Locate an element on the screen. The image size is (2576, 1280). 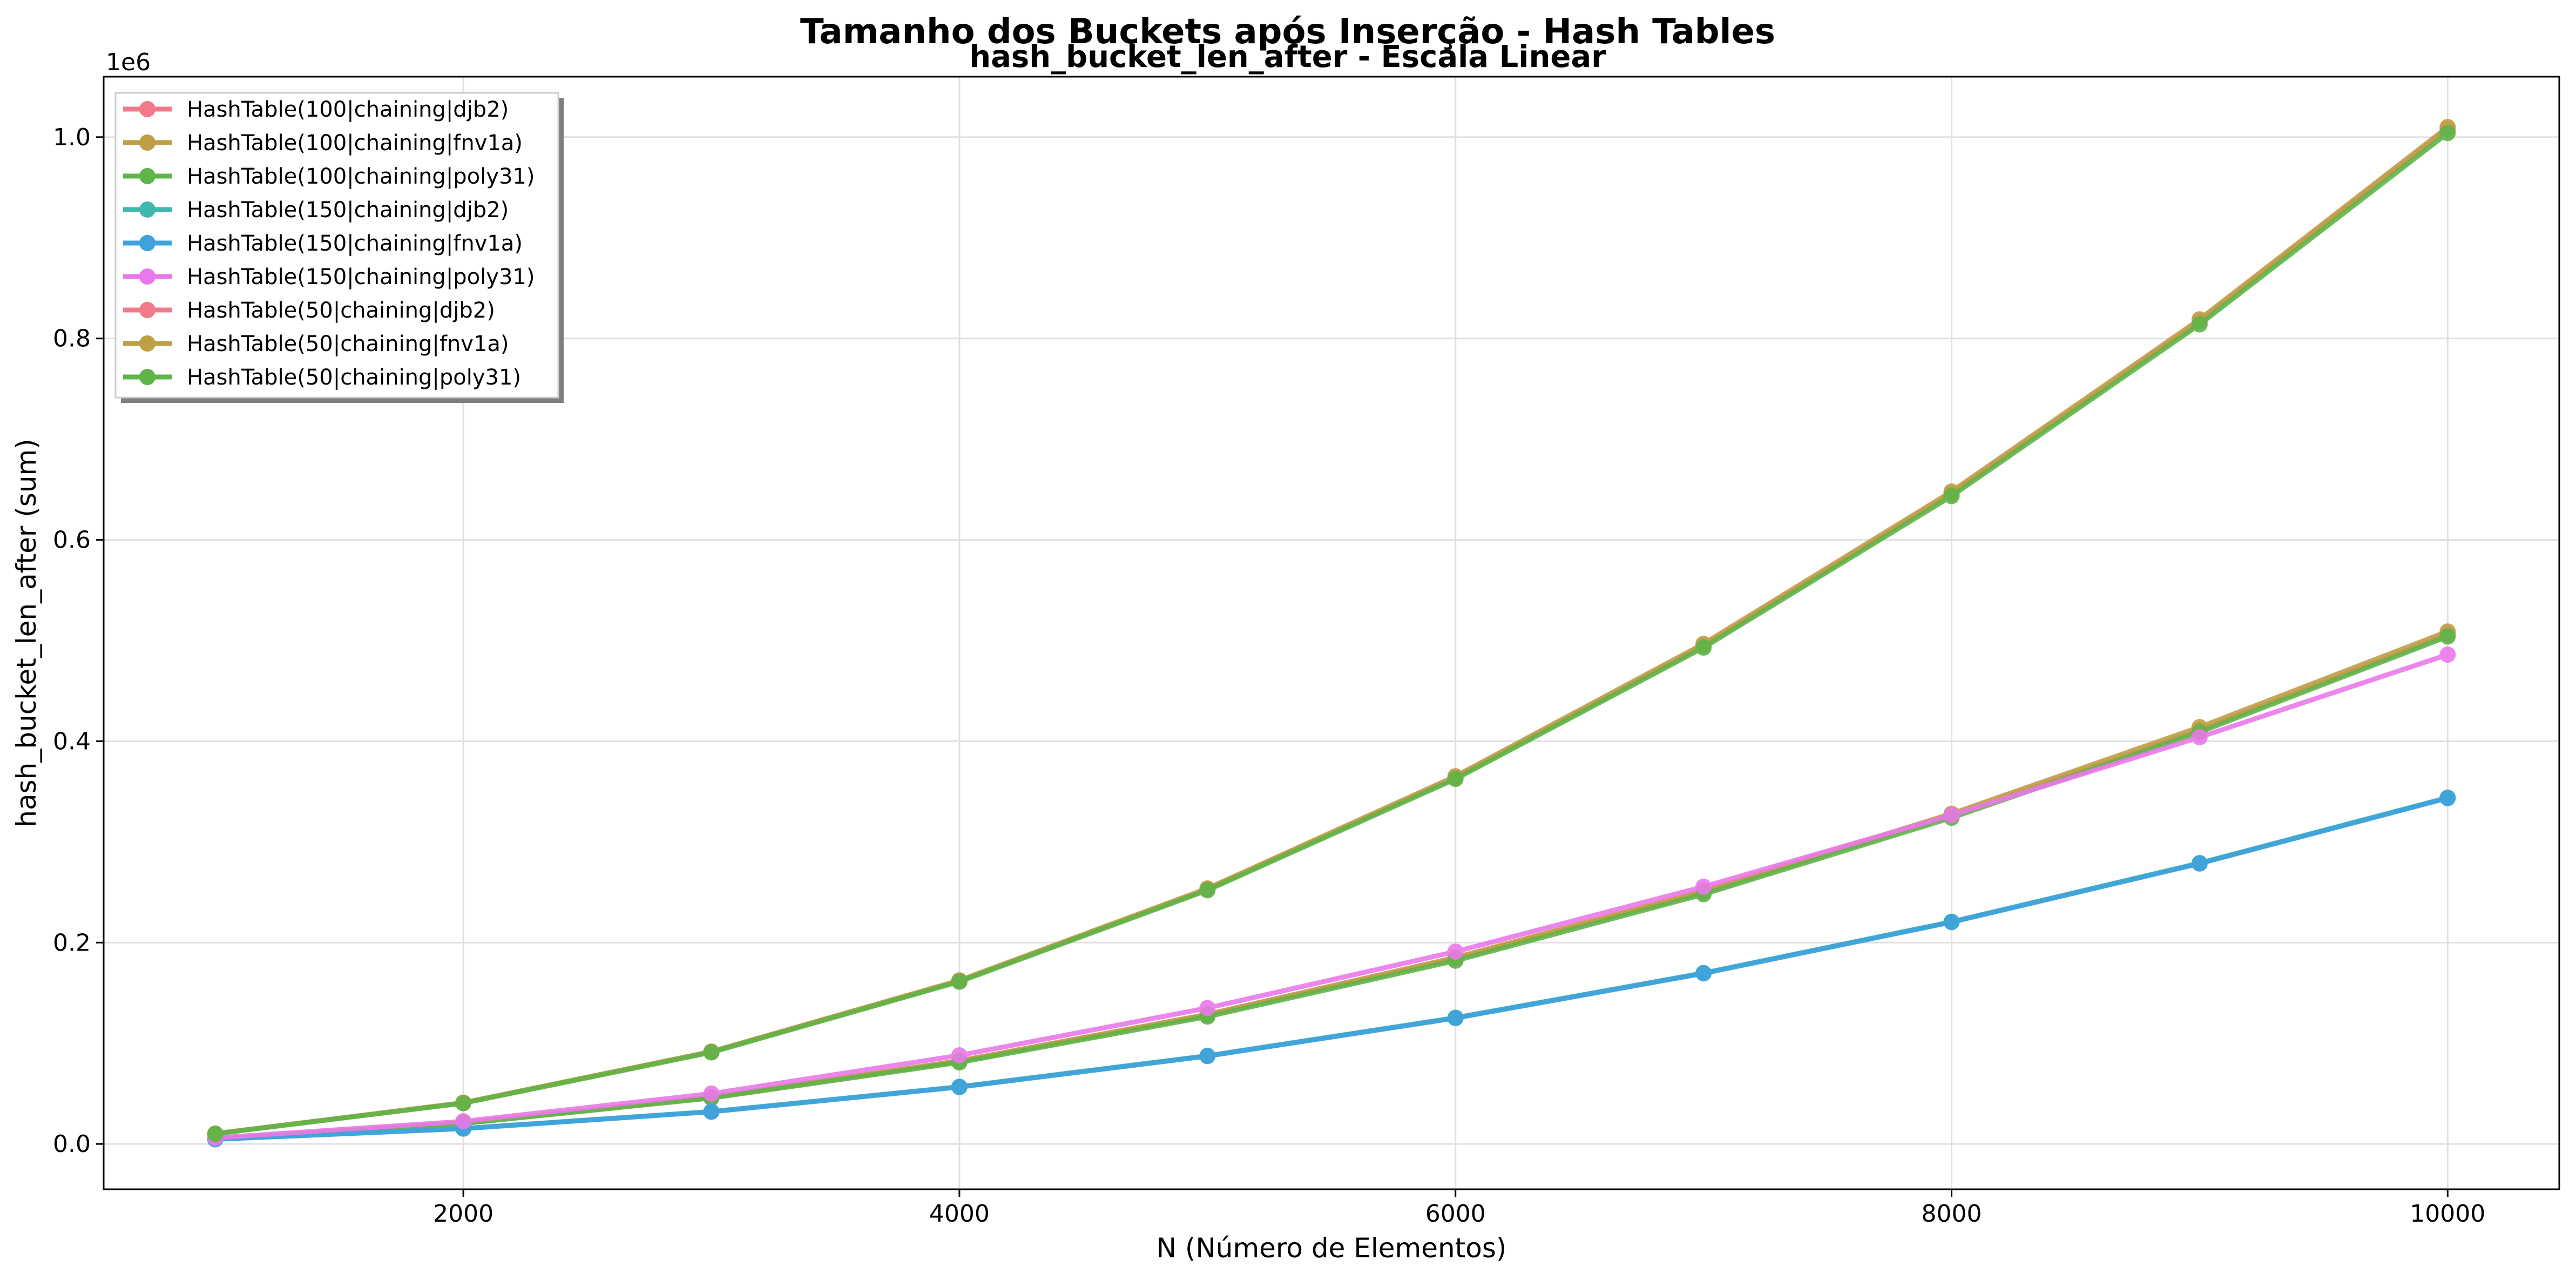
legend-item: HashTable(150|chaining|djb2) is located at coordinates (316, 210).